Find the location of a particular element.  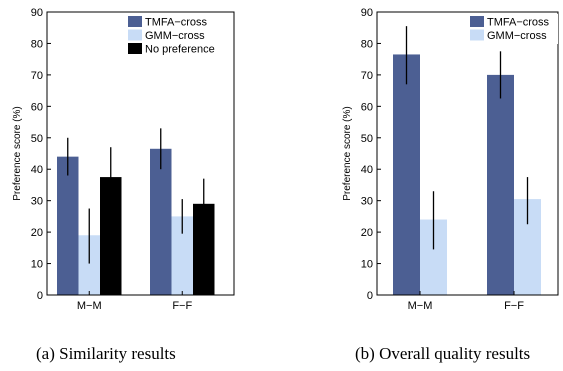

legend-swatch-no-preference is located at coordinates (135, 48).